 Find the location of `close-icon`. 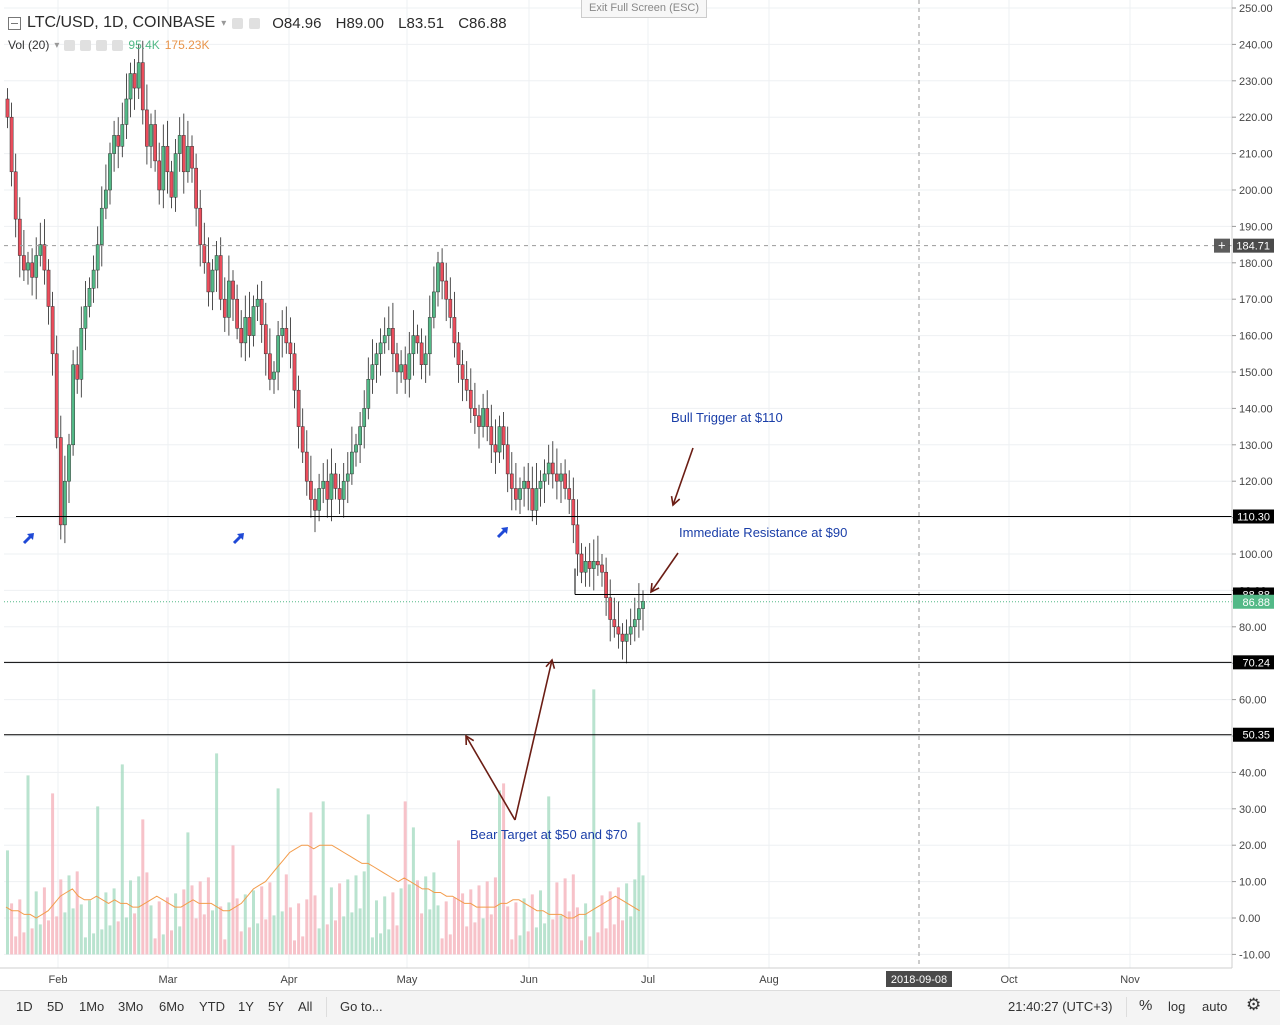

close-icon is located at coordinates (118, 45).